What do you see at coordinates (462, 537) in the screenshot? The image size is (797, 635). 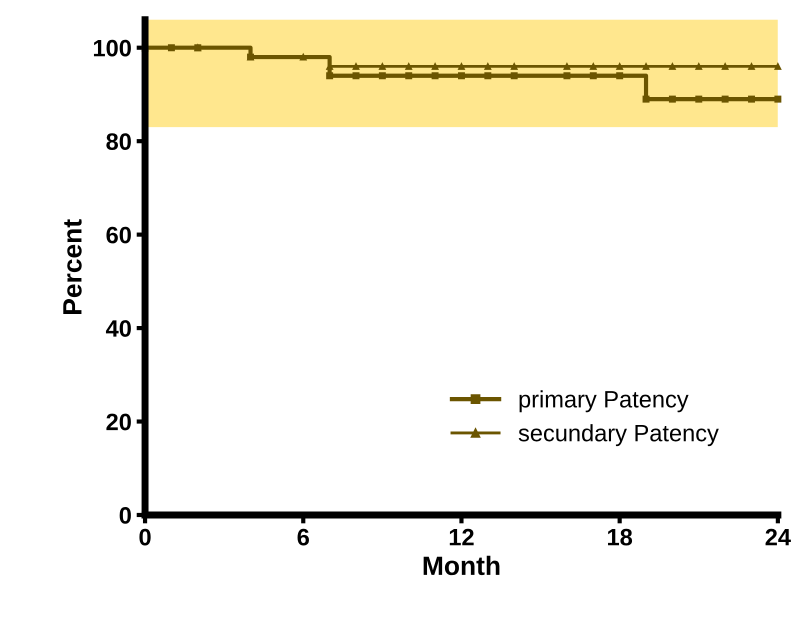 I see `x-tick-label: 12` at bounding box center [462, 537].